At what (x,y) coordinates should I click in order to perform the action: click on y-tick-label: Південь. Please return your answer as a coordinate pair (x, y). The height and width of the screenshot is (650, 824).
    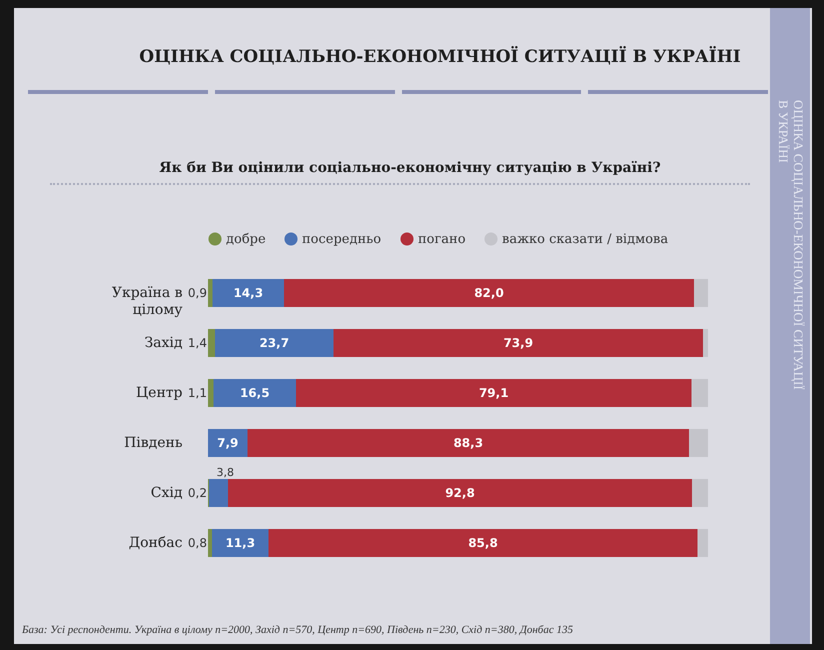
    Looking at the image, I should click on (153, 443).